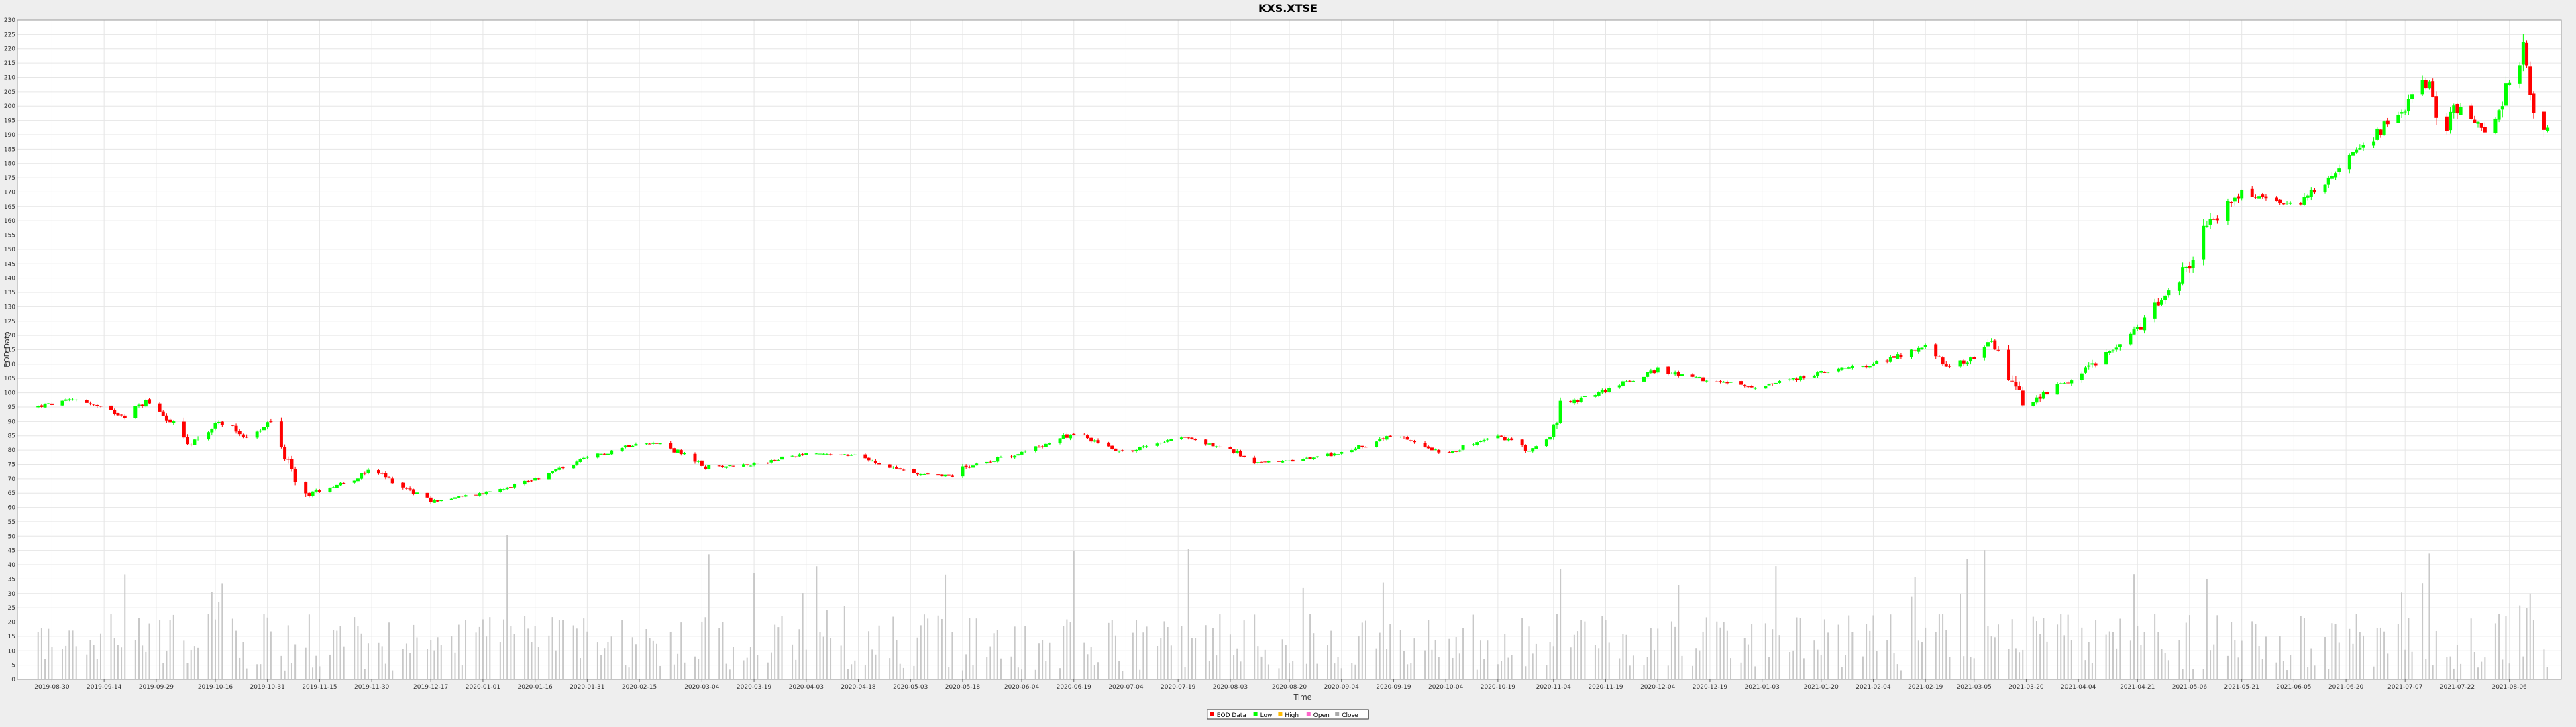  What do you see at coordinates (1321, 715) in the screenshot?
I see `legend-label: Open` at bounding box center [1321, 715].